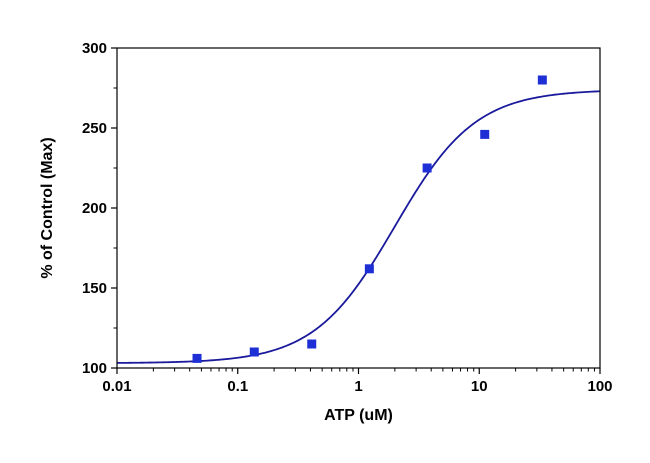 This screenshot has height=463, width=650. Describe the element at coordinates (599, 386) in the screenshot. I see `x-tick-label: 100` at that location.